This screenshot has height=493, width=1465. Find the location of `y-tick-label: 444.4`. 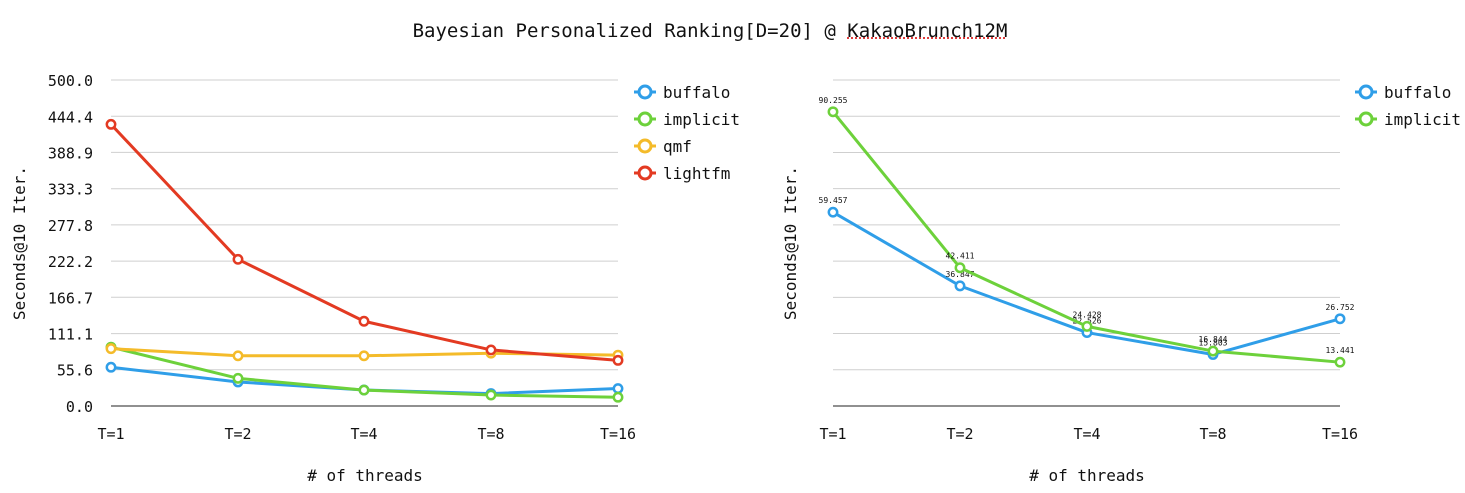

y-tick-label: 444.4 is located at coordinates (70, 117).